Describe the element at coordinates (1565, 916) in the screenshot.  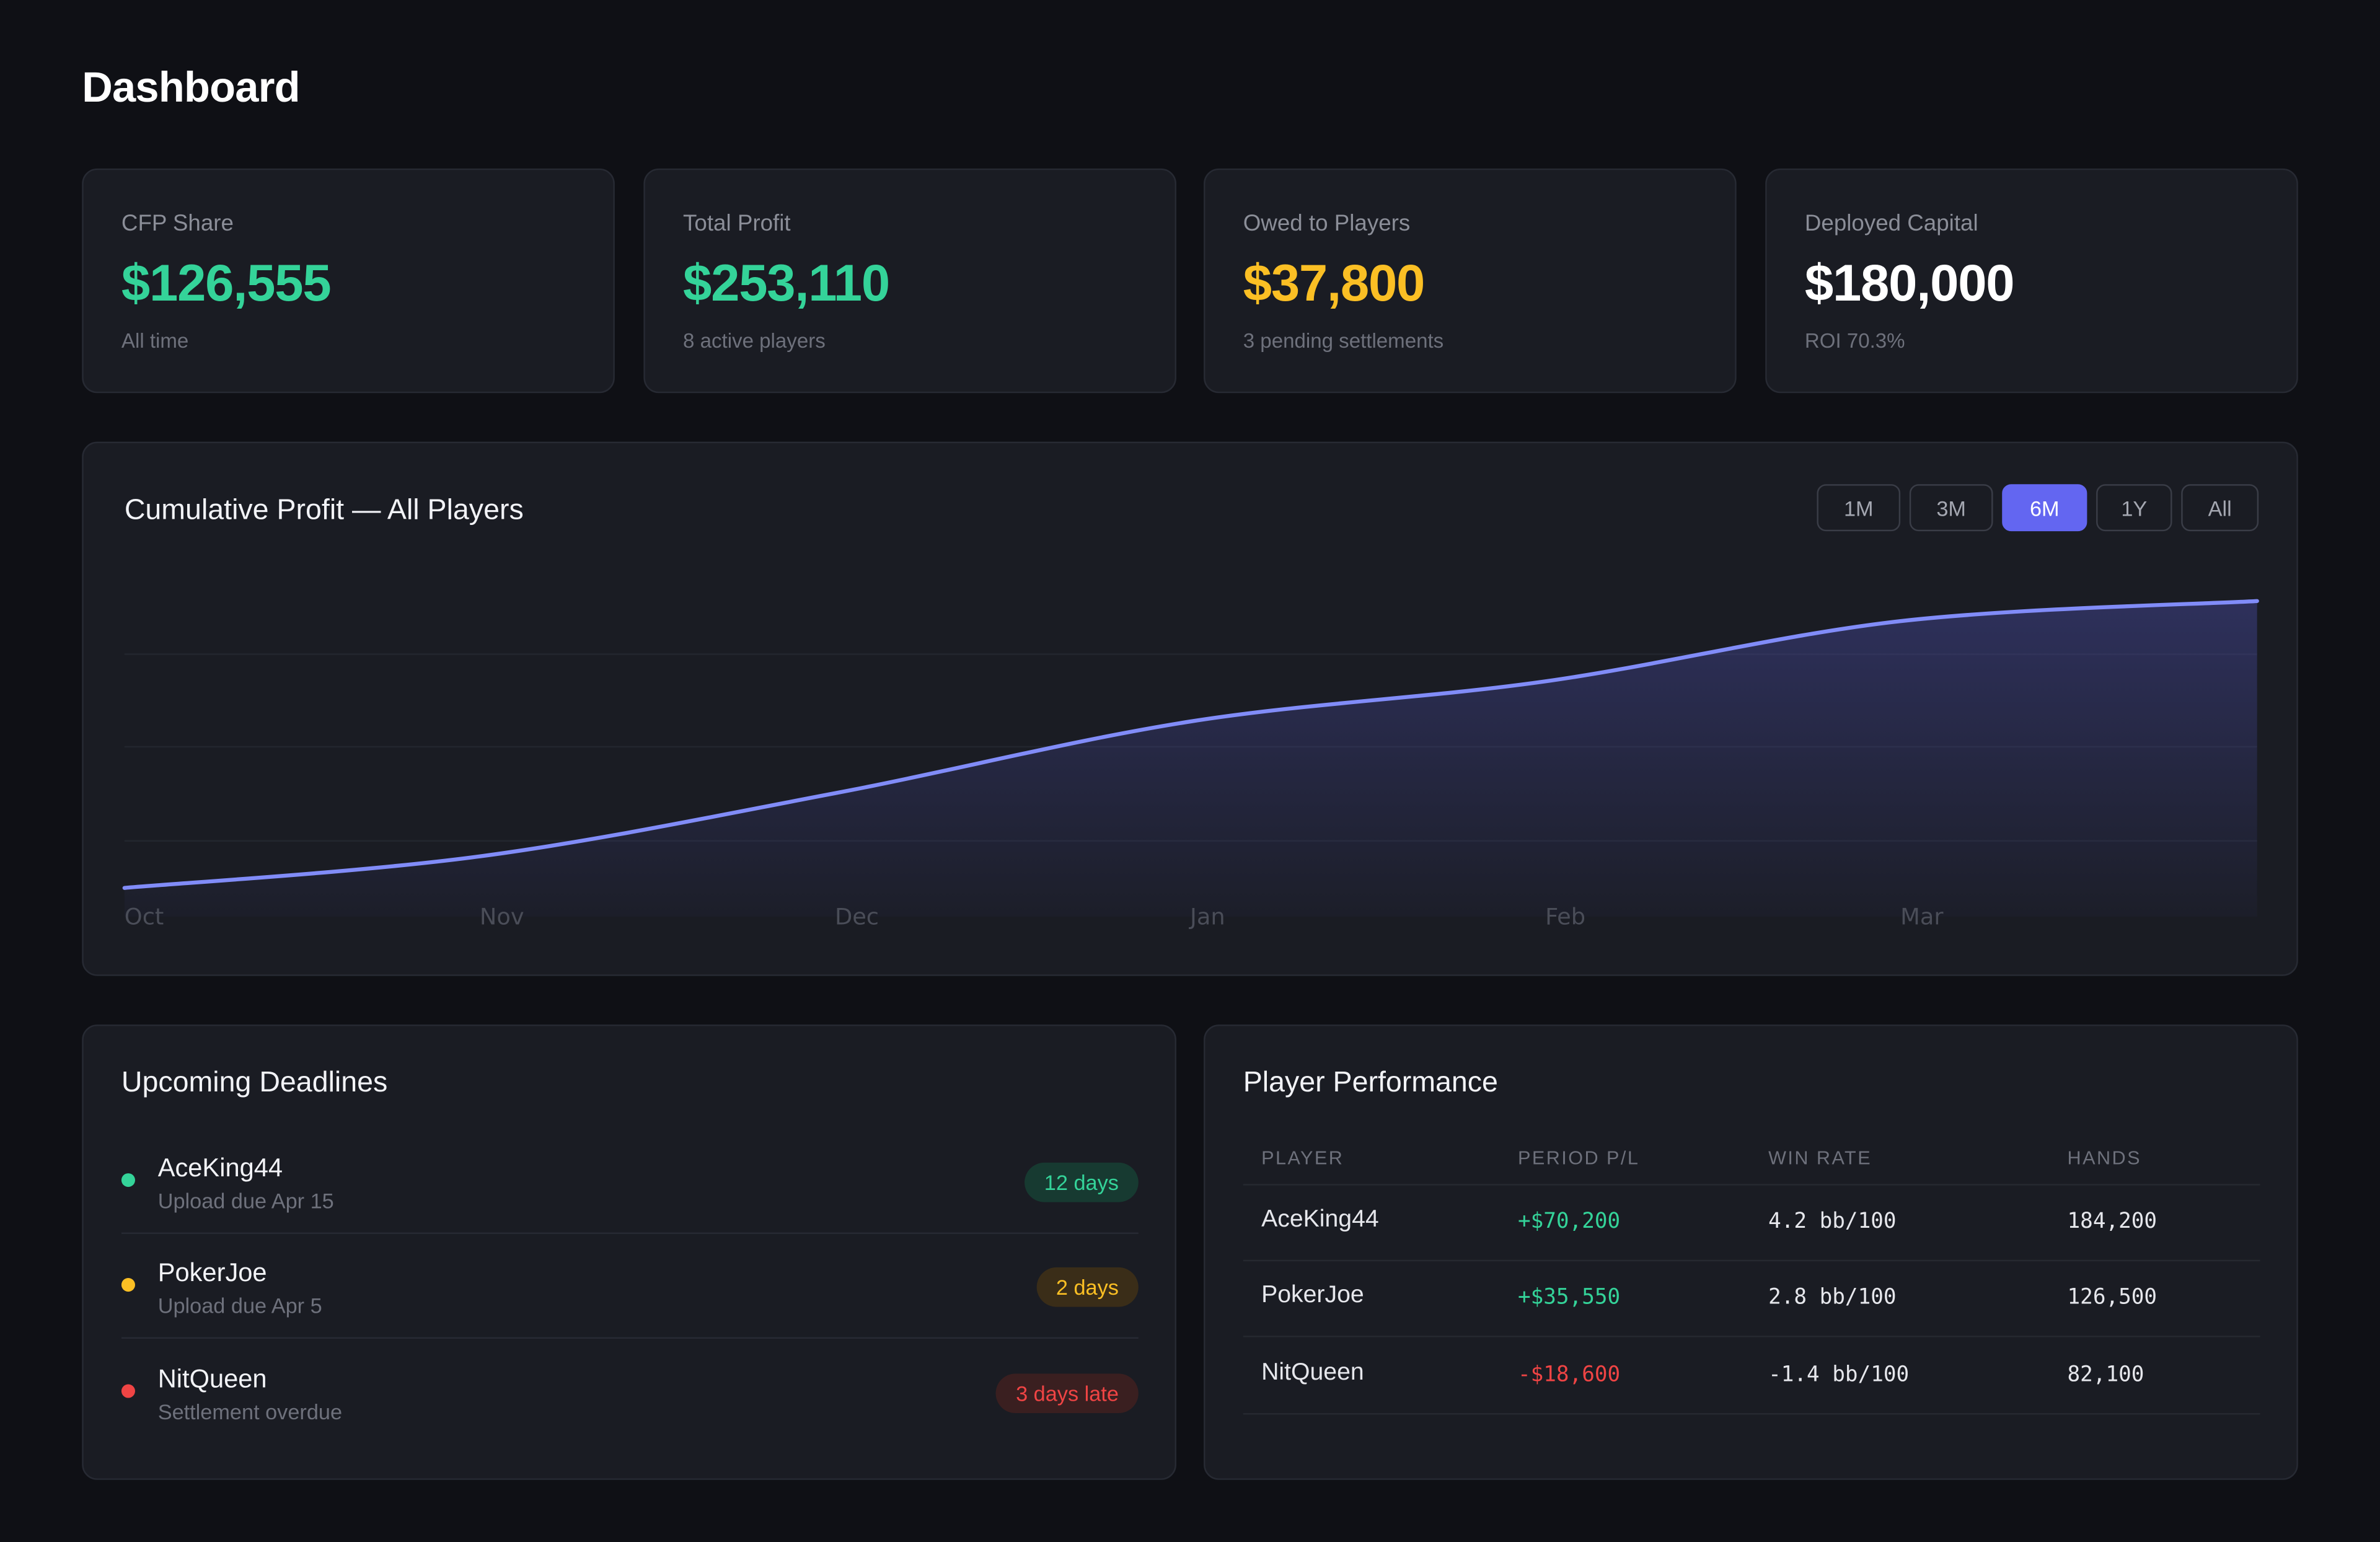
I see `x-tick-label: Feb` at that location.